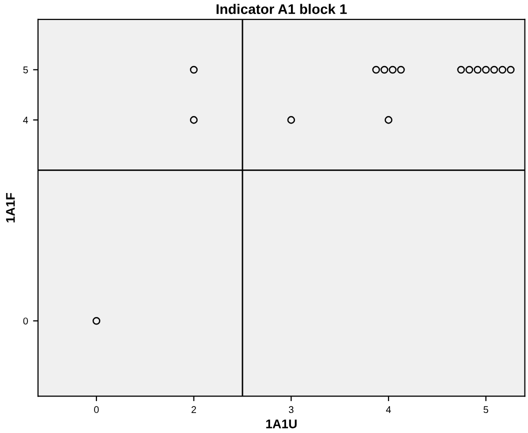 Image resolution: width=528 pixels, height=433 pixels. I want to click on x-axis-title: 1A1U, so click(281, 424).